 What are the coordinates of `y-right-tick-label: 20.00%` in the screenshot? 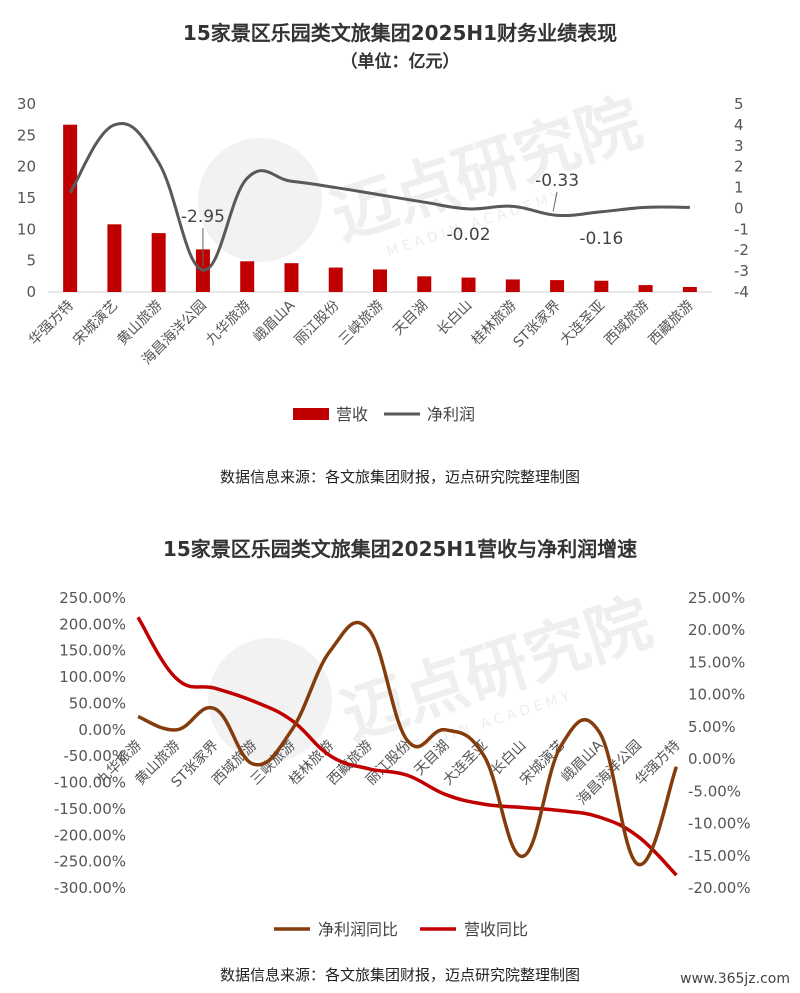 It's located at (716, 630).